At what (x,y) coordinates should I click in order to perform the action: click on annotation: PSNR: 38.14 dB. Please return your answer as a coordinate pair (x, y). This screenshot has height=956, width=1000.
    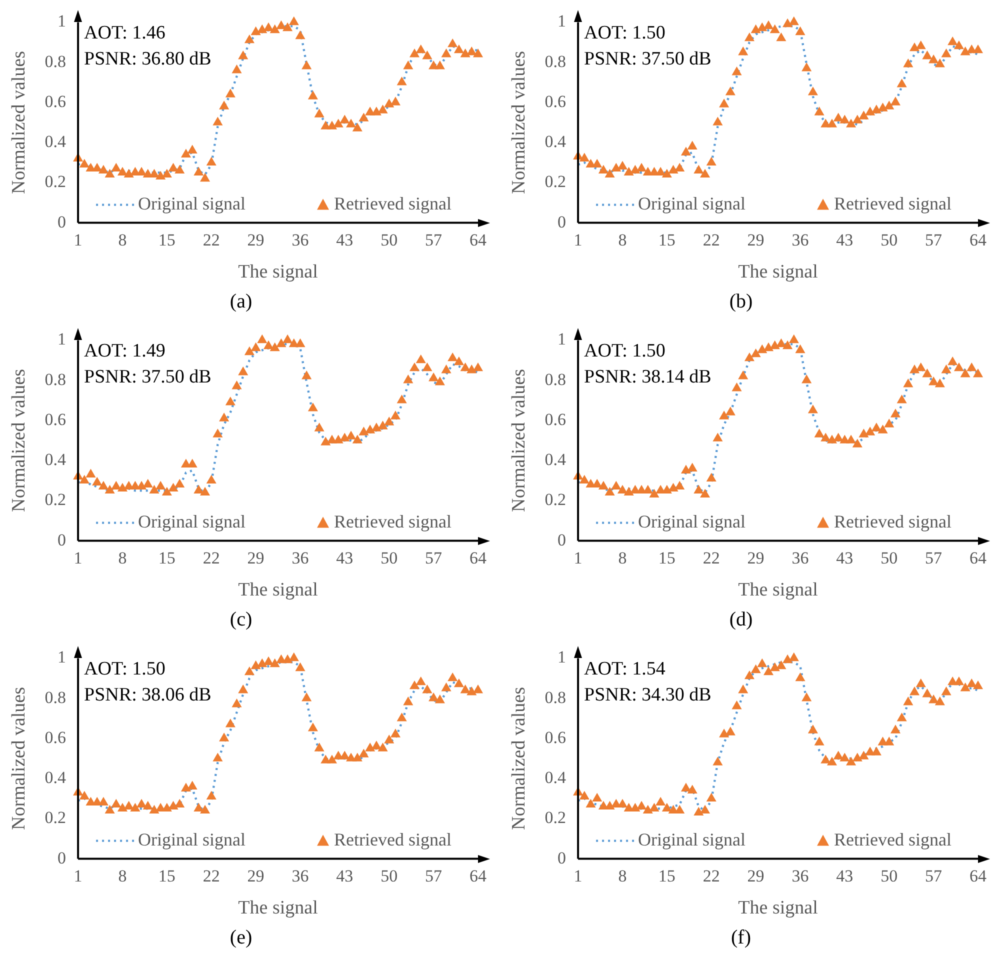
    Looking at the image, I should click on (648, 377).